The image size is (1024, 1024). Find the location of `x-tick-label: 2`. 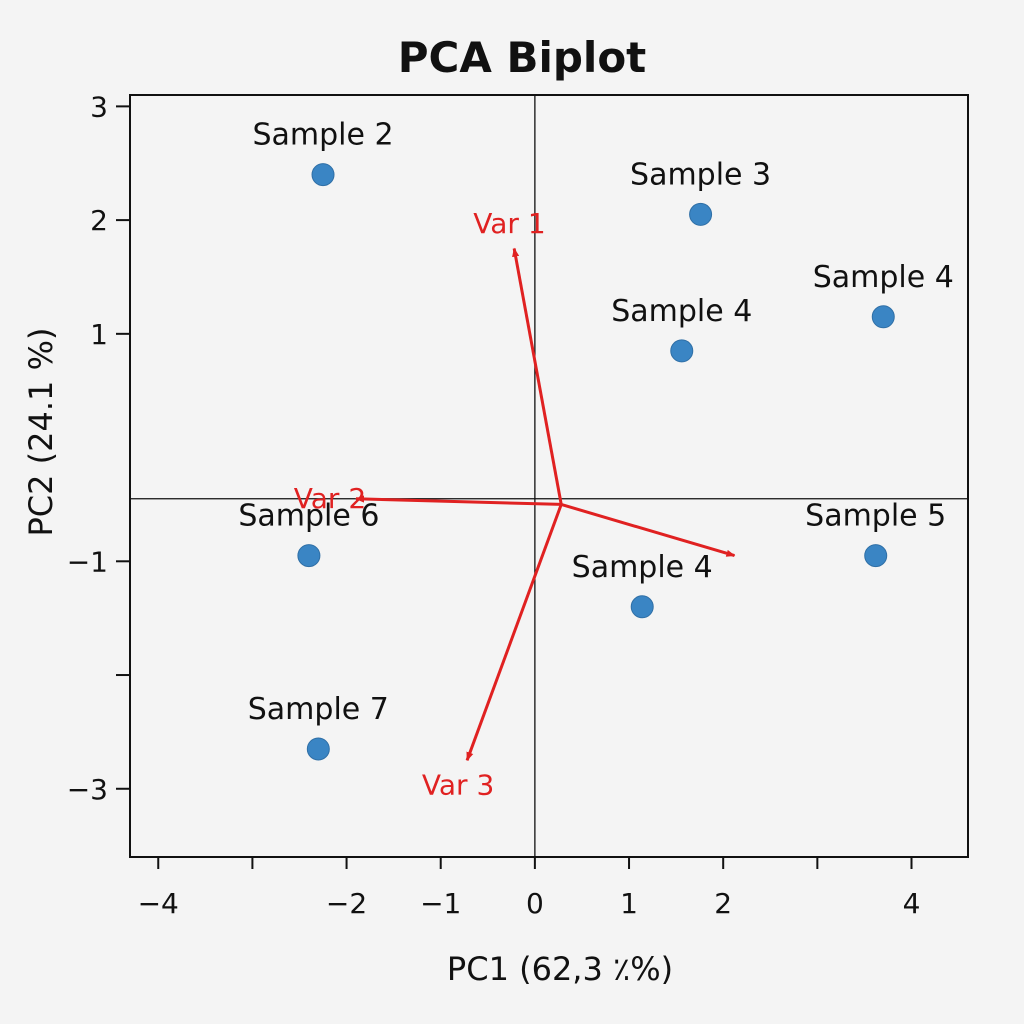

x-tick-label: 2 is located at coordinates (723, 903).